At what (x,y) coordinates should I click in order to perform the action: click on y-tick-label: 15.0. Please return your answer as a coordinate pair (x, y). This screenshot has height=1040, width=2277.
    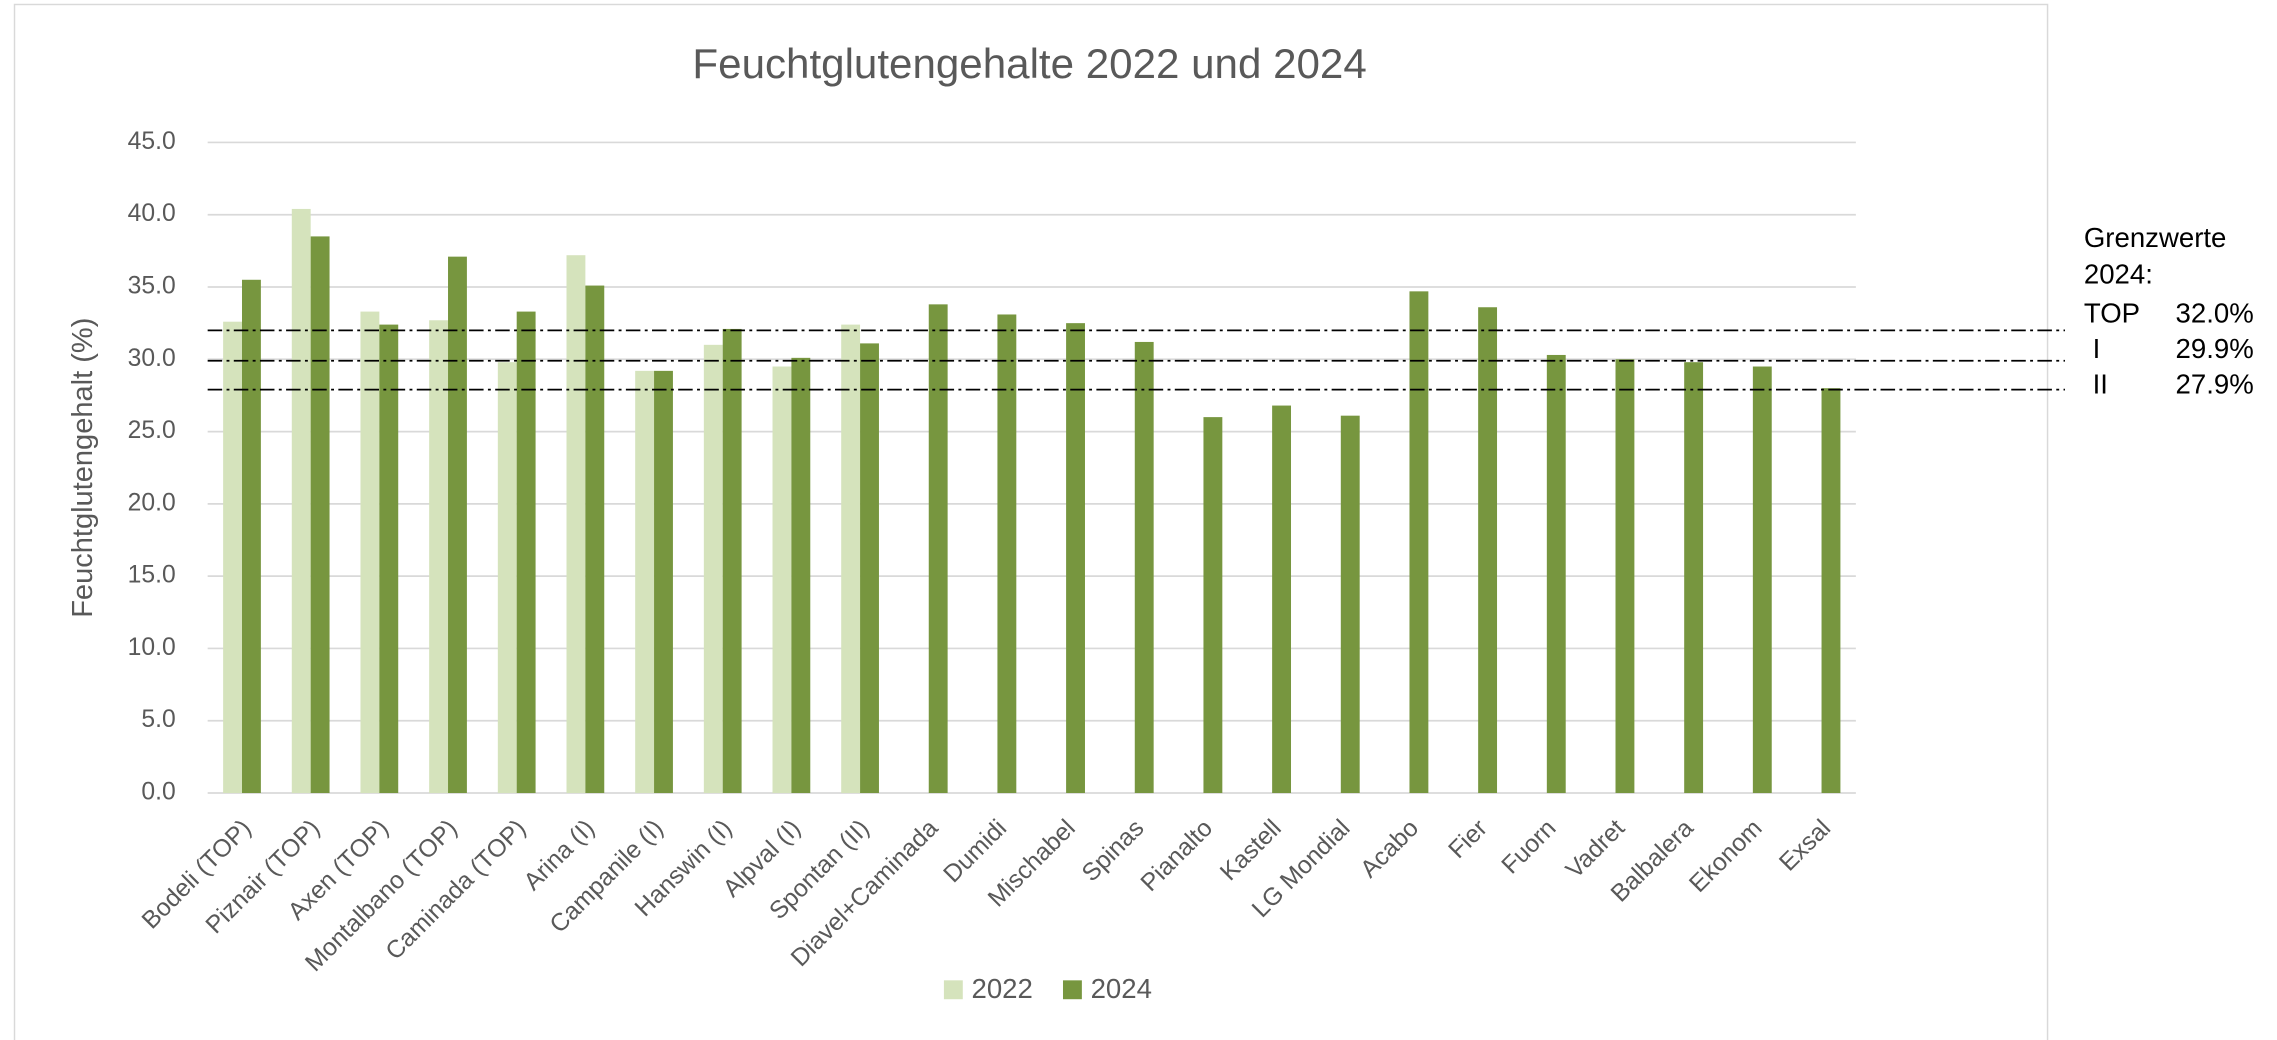
    Looking at the image, I should click on (152, 575).